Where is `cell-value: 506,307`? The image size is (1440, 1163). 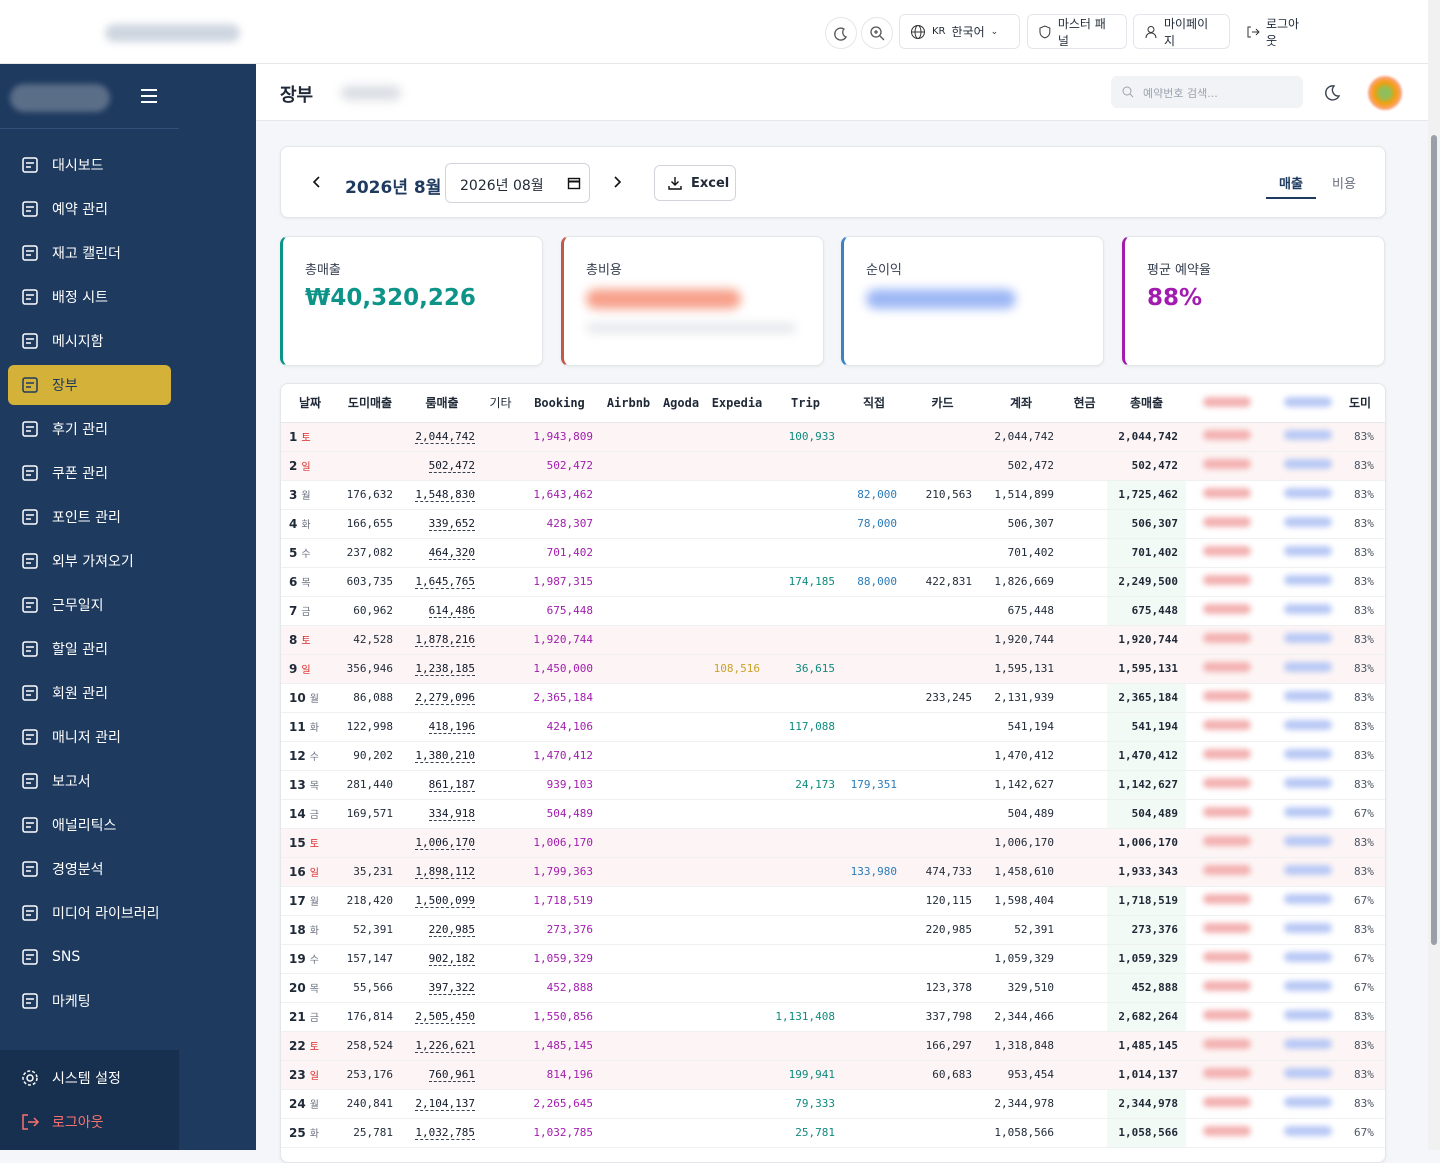 cell-value: 506,307 is located at coordinates (1154, 523).